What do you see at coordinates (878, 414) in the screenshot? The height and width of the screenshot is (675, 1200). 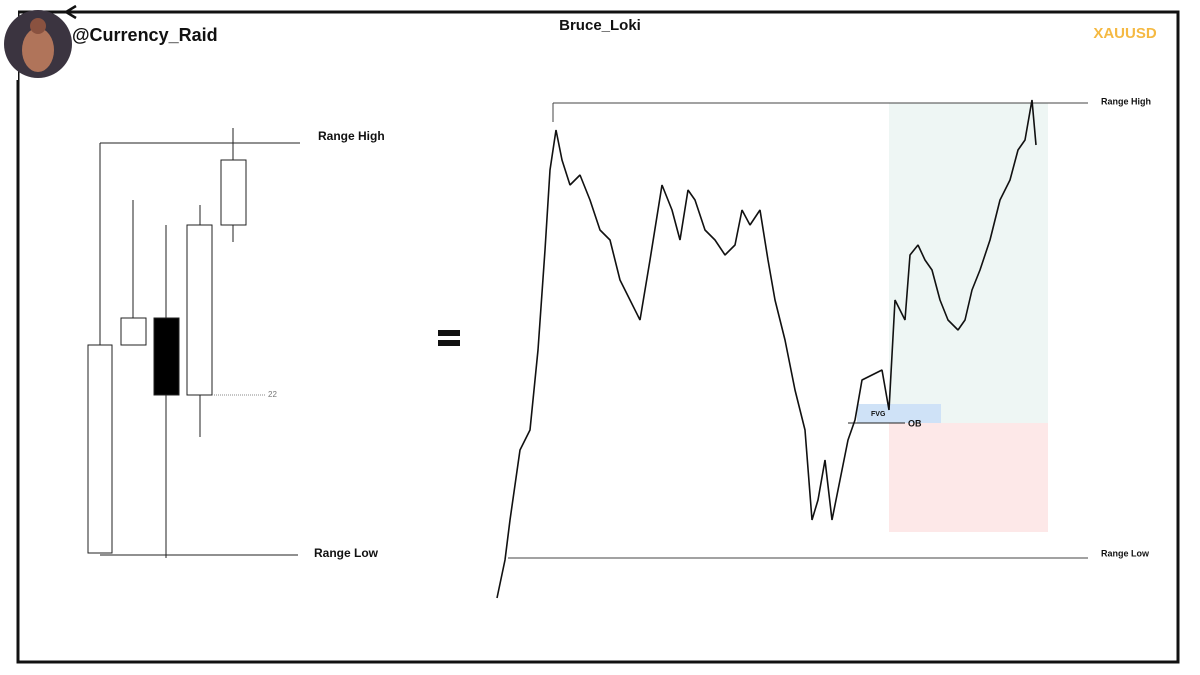 I see `fvg-label: FVG` at bounding box center [878, 414].